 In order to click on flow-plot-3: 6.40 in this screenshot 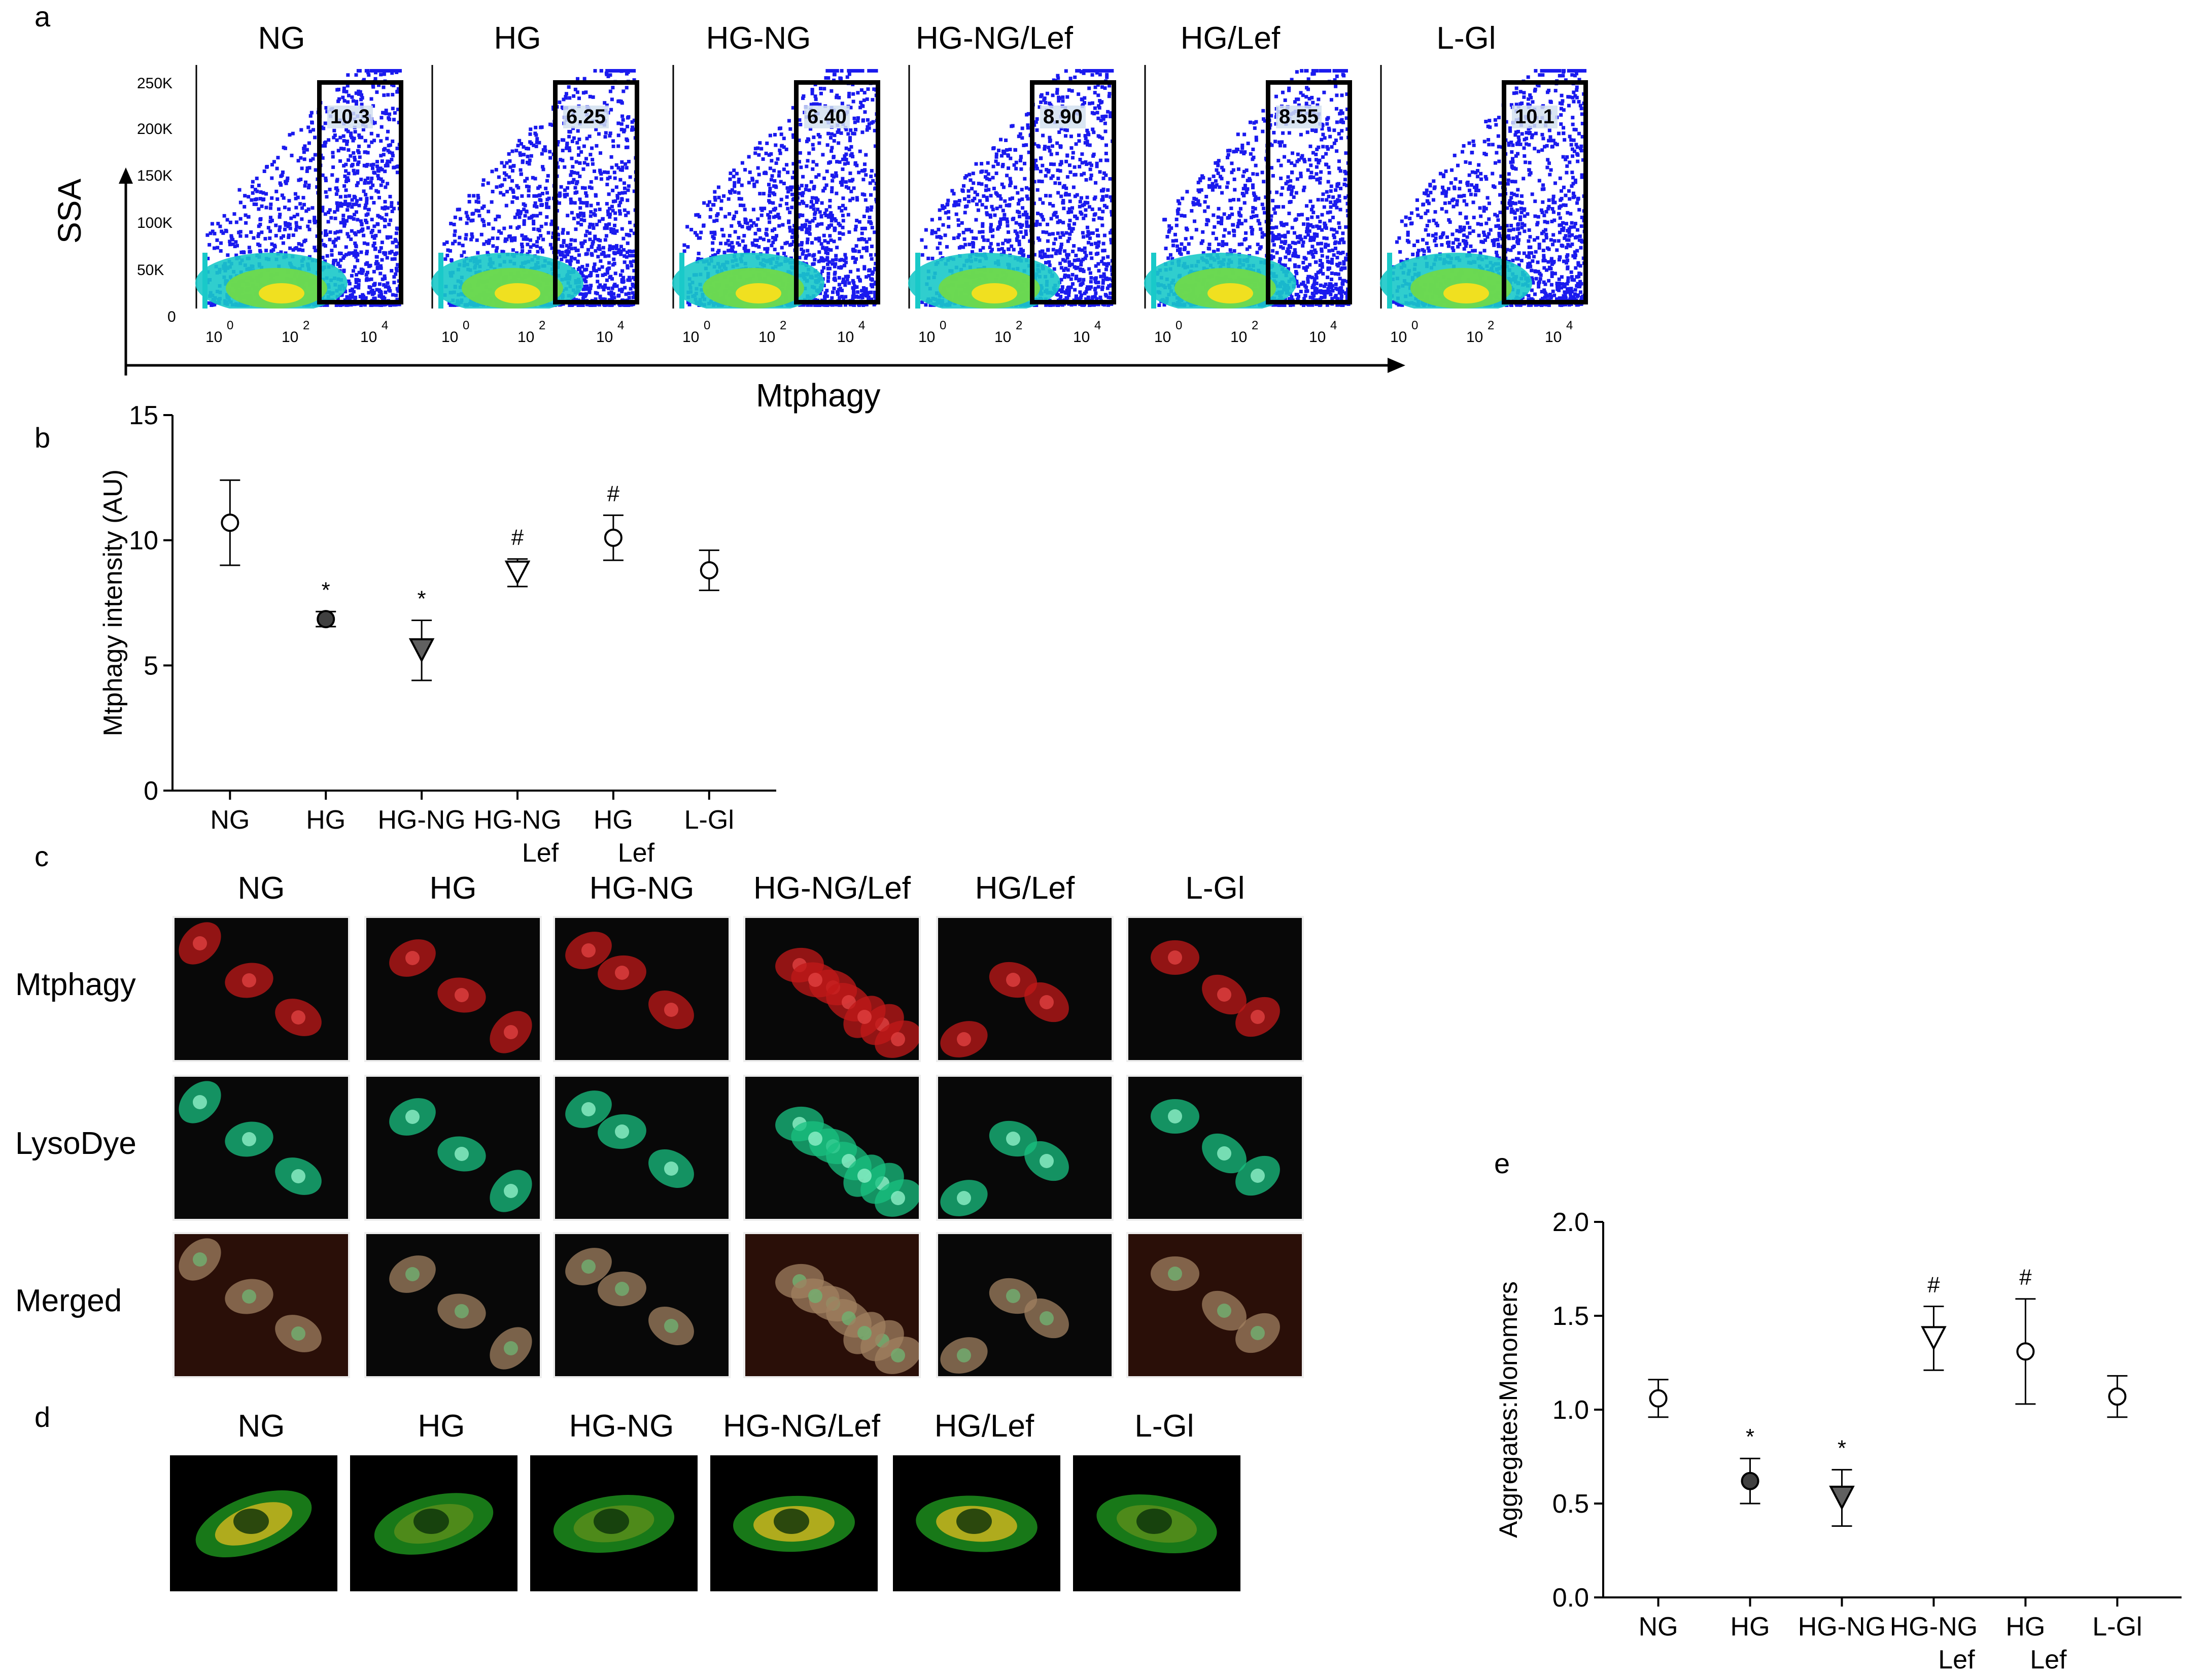, I will do `click(778, 187)`.